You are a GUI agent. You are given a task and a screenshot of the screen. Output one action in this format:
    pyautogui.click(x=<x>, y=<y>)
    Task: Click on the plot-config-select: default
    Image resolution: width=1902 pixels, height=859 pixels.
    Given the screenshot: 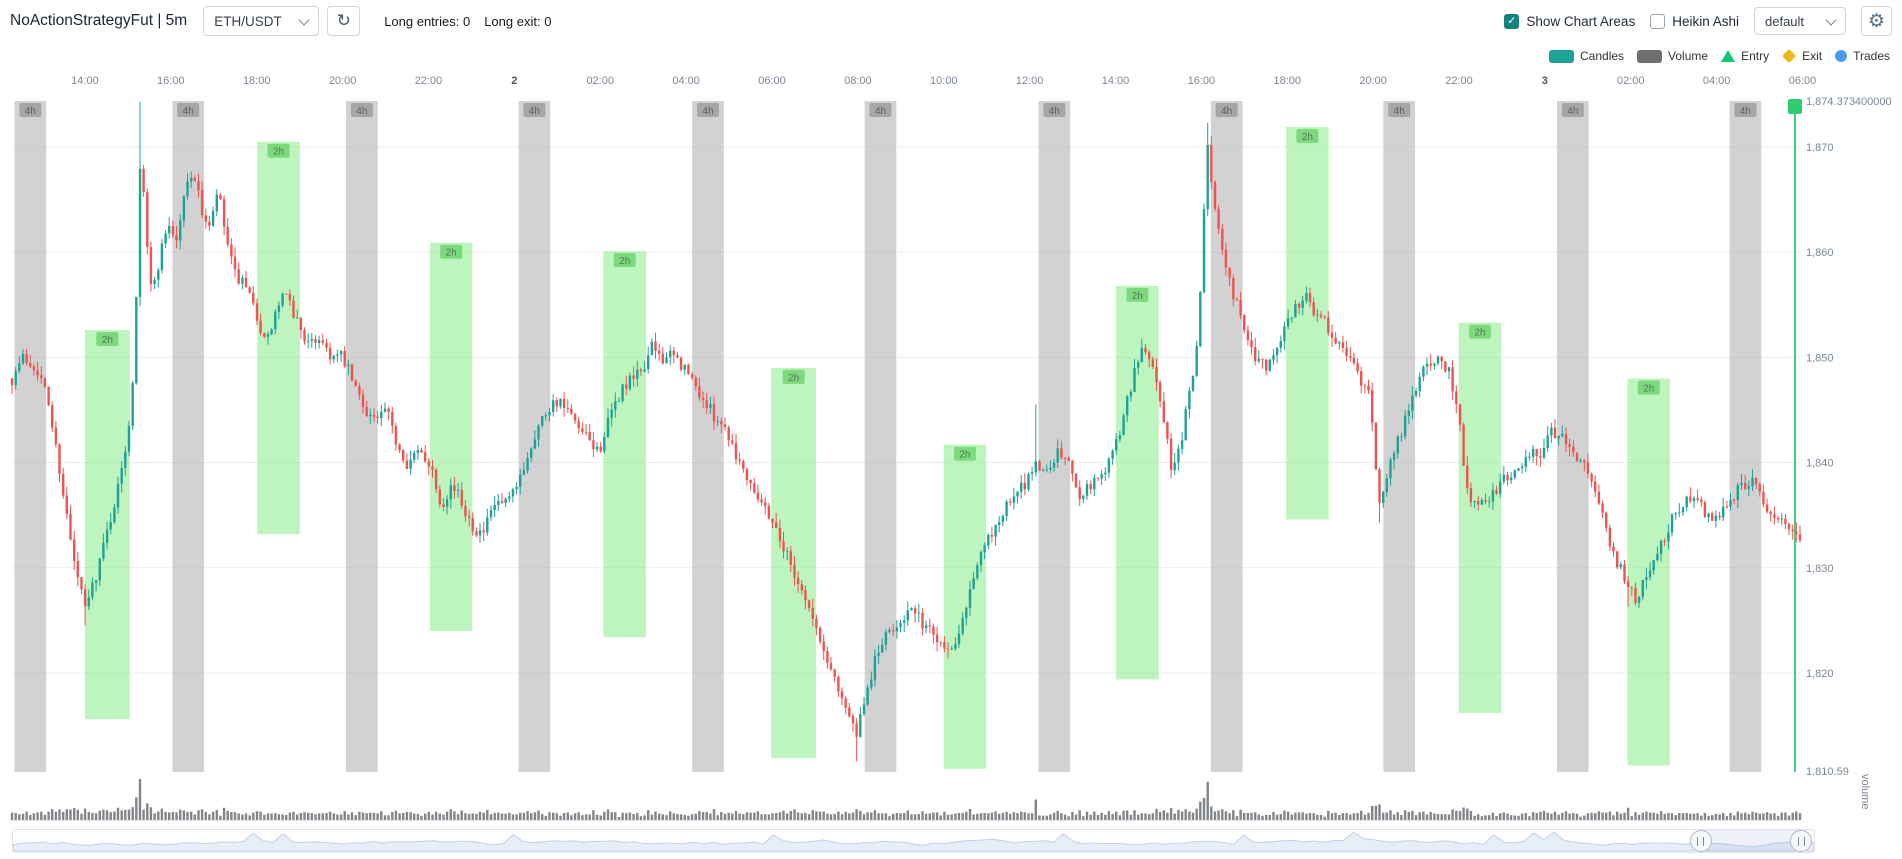 What is the action you would take?
    pyautogui.click(x=1800, y=21)
    